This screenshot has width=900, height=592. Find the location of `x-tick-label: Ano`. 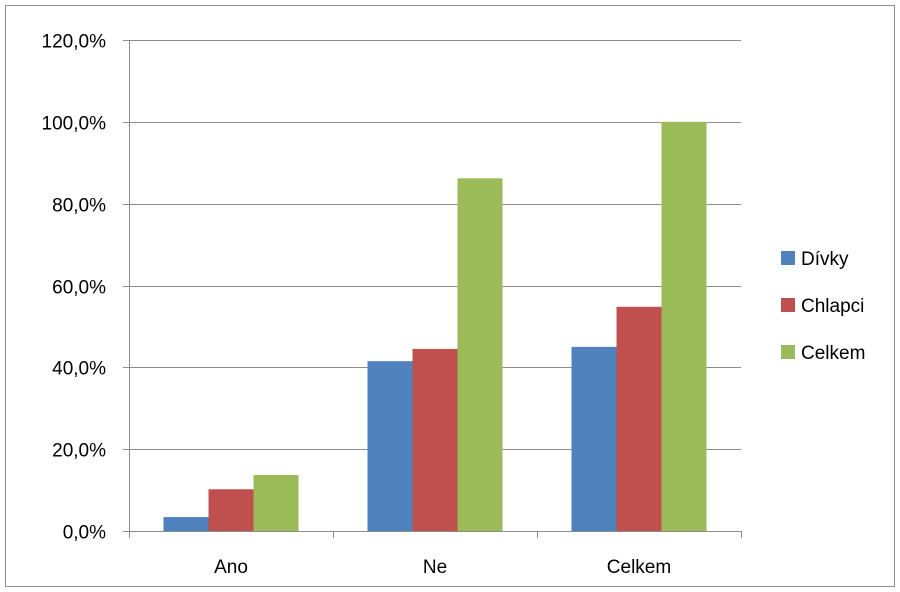

x-tick-label: Ano is located at coordinates (231, 567).